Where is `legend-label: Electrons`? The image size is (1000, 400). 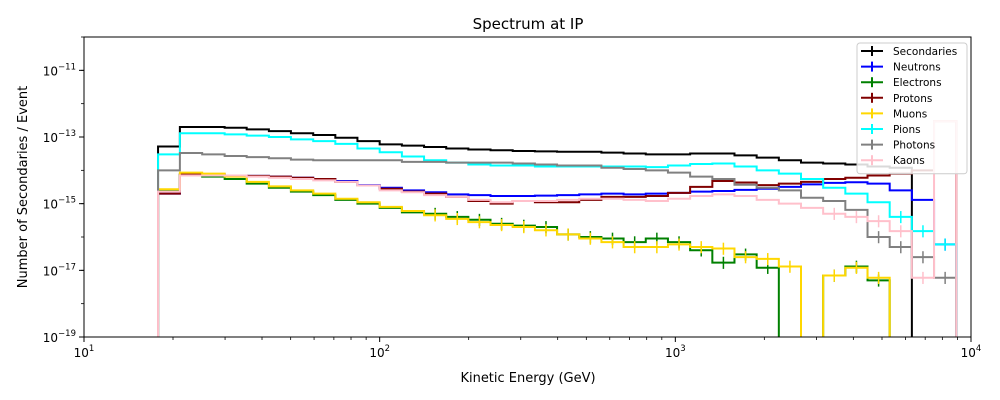
legend-label: Electrons is located at coordinates (917, 83).